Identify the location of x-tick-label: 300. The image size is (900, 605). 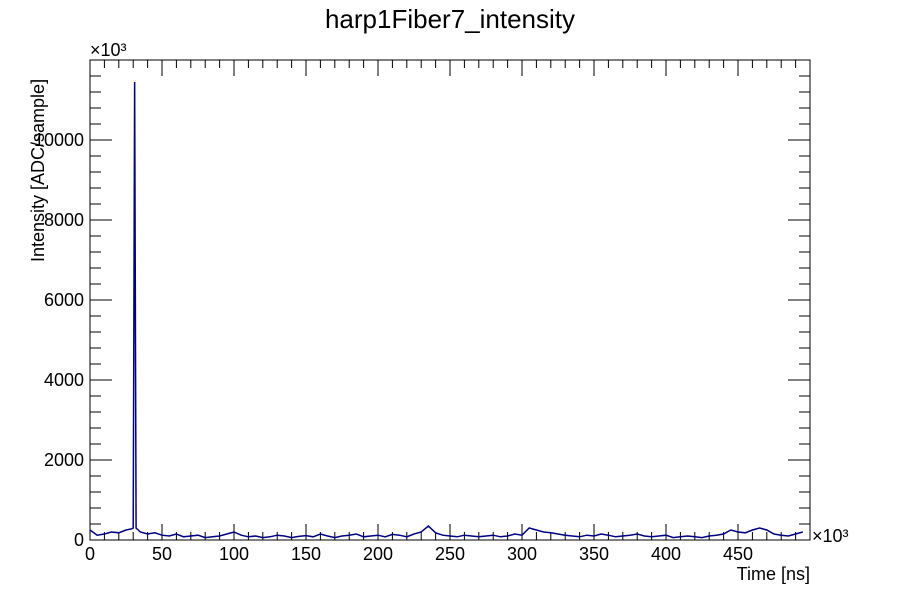
(522, 554).